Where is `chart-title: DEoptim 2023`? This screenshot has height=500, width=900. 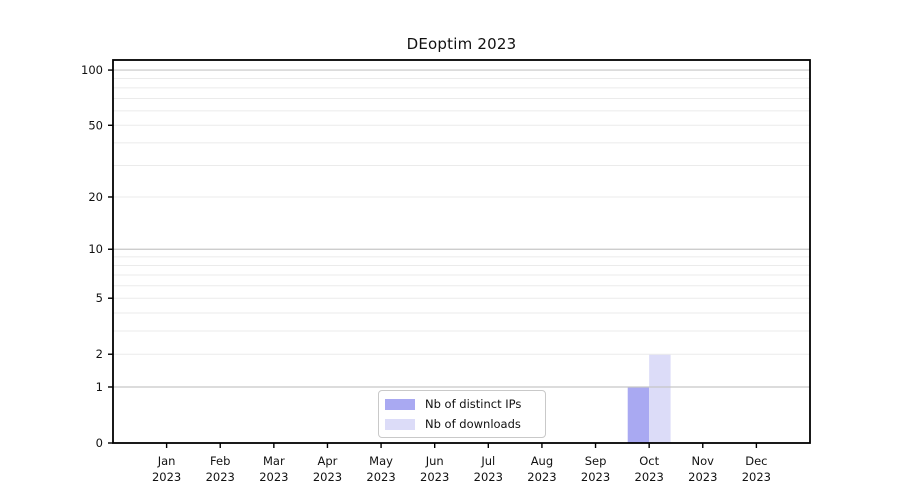
chart-title: DEoptim 2023 is located at coordinates (461, 44).